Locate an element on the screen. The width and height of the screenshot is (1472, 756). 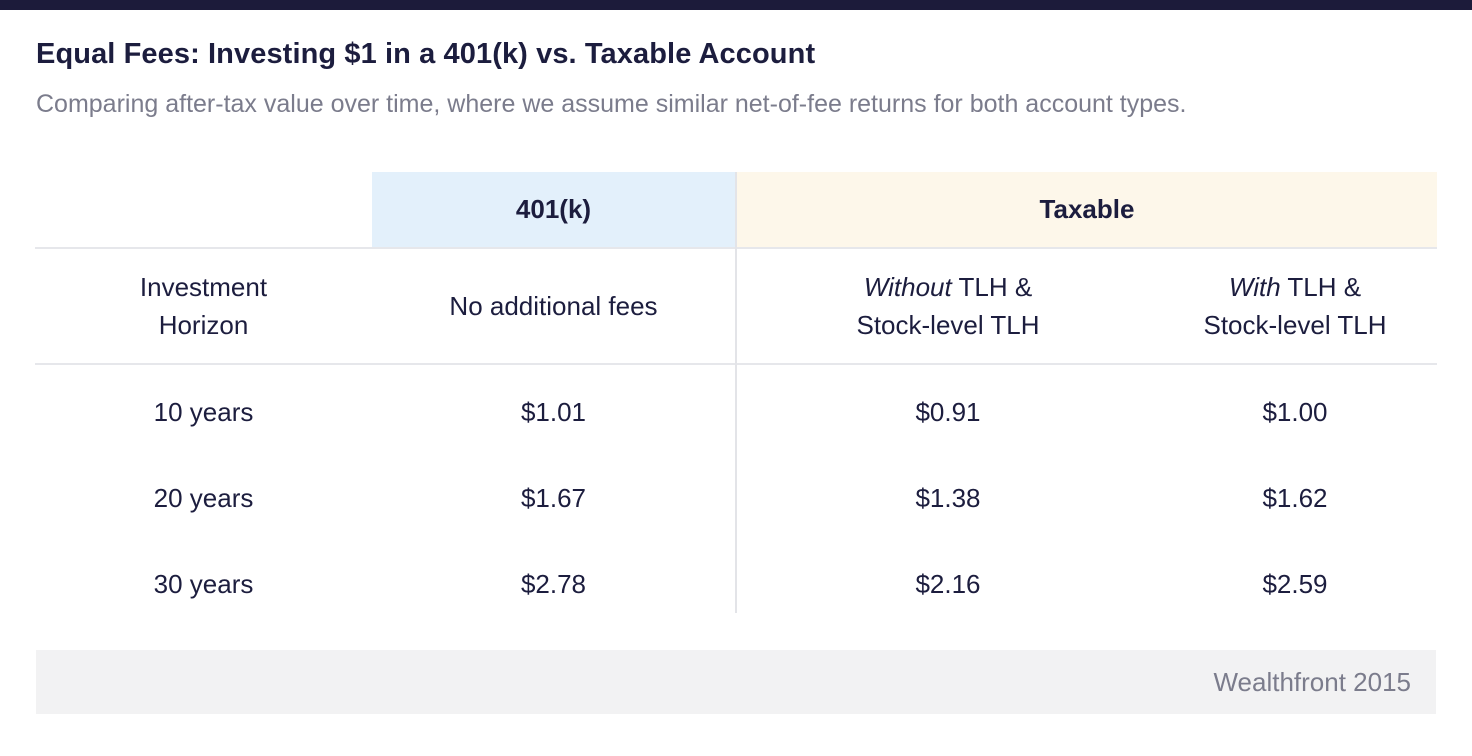
subheader-with-rest: TLH & is located at coordinates (1321, 287).